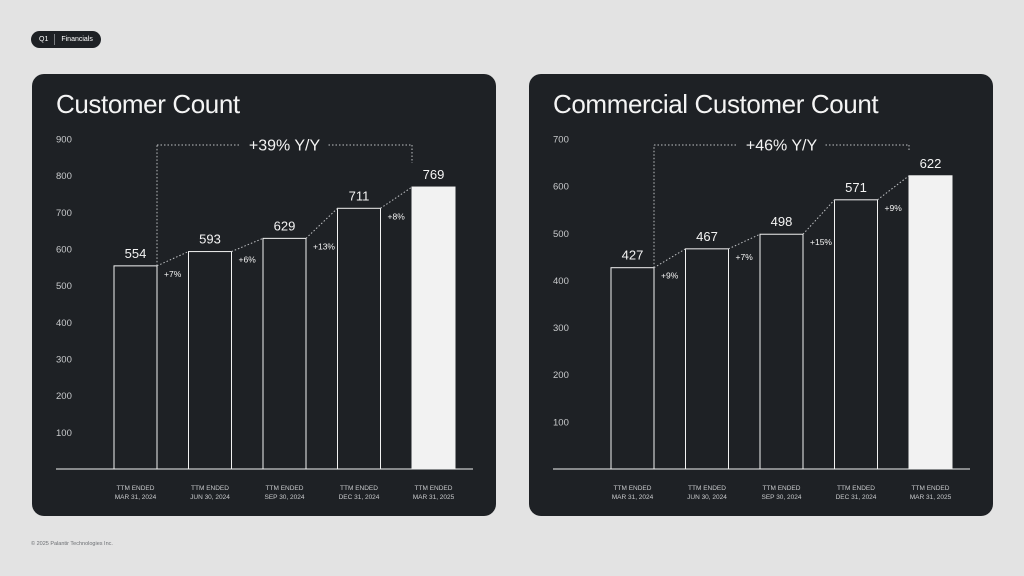 This screenshot has height=576, width=1024. I want to click on data-label: 593, so click(210, 239).